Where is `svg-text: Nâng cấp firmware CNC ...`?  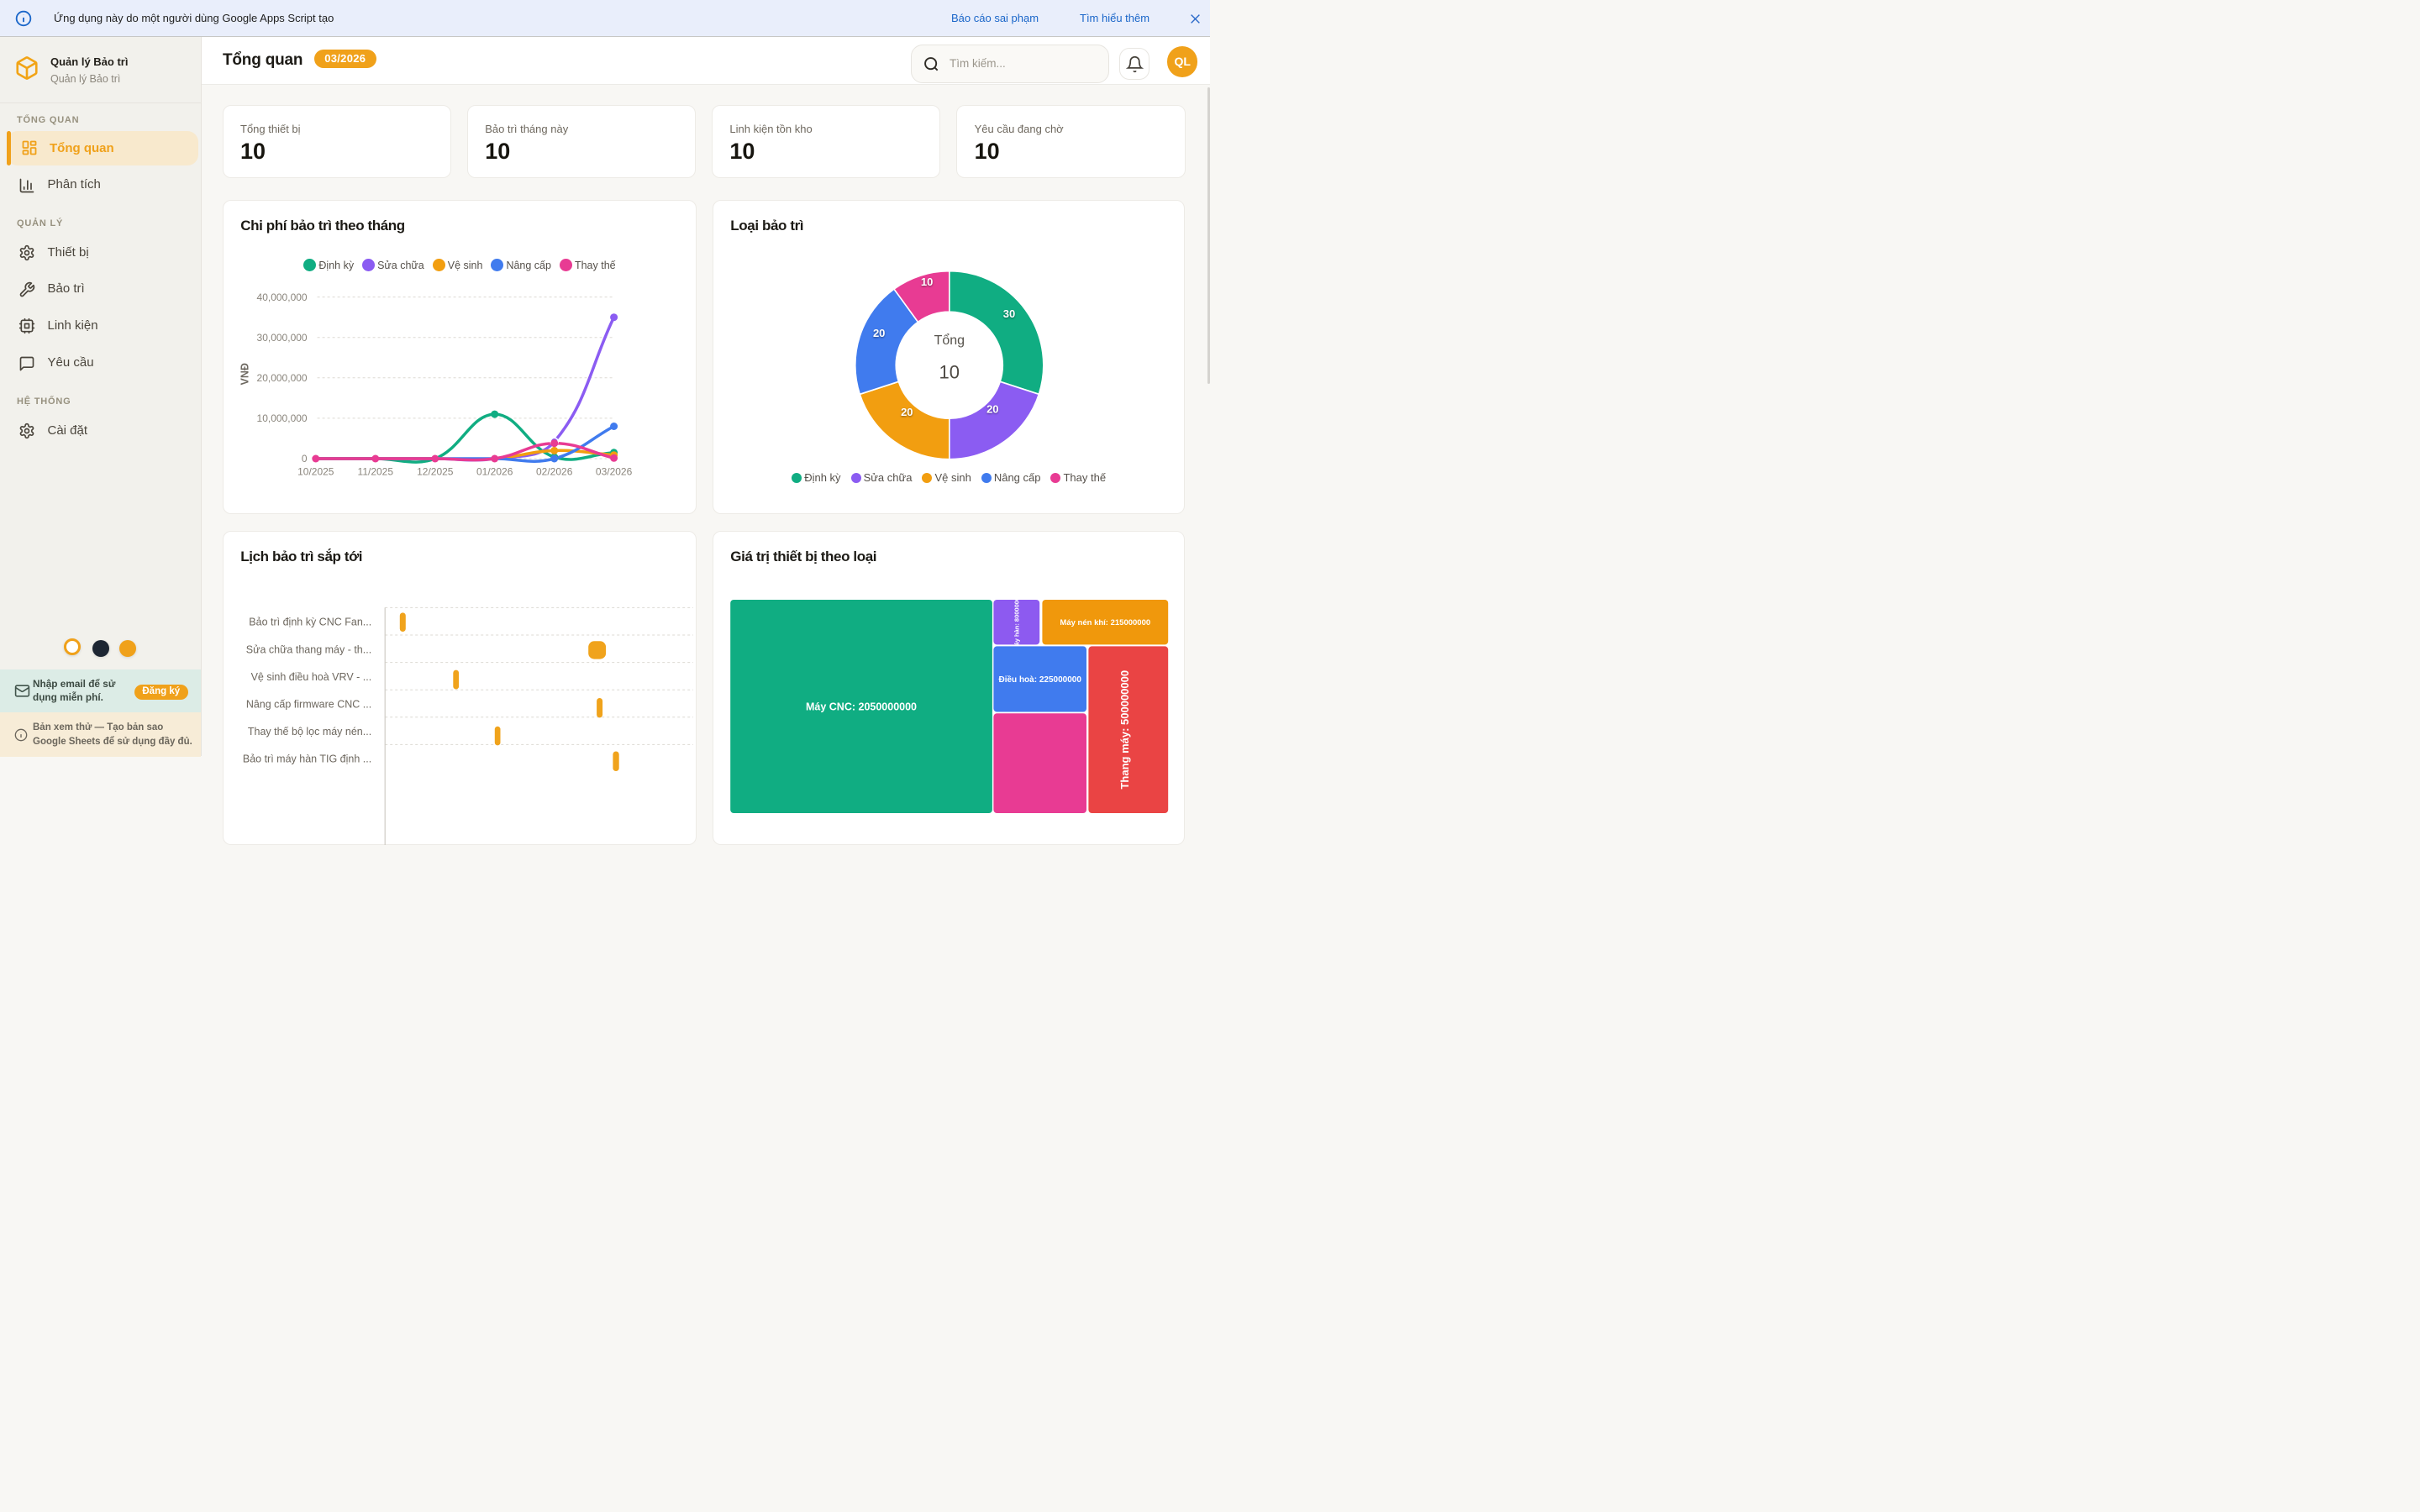
svg-text: Nâng cấp firmware CNC ... is located at coordinates (308, 705).